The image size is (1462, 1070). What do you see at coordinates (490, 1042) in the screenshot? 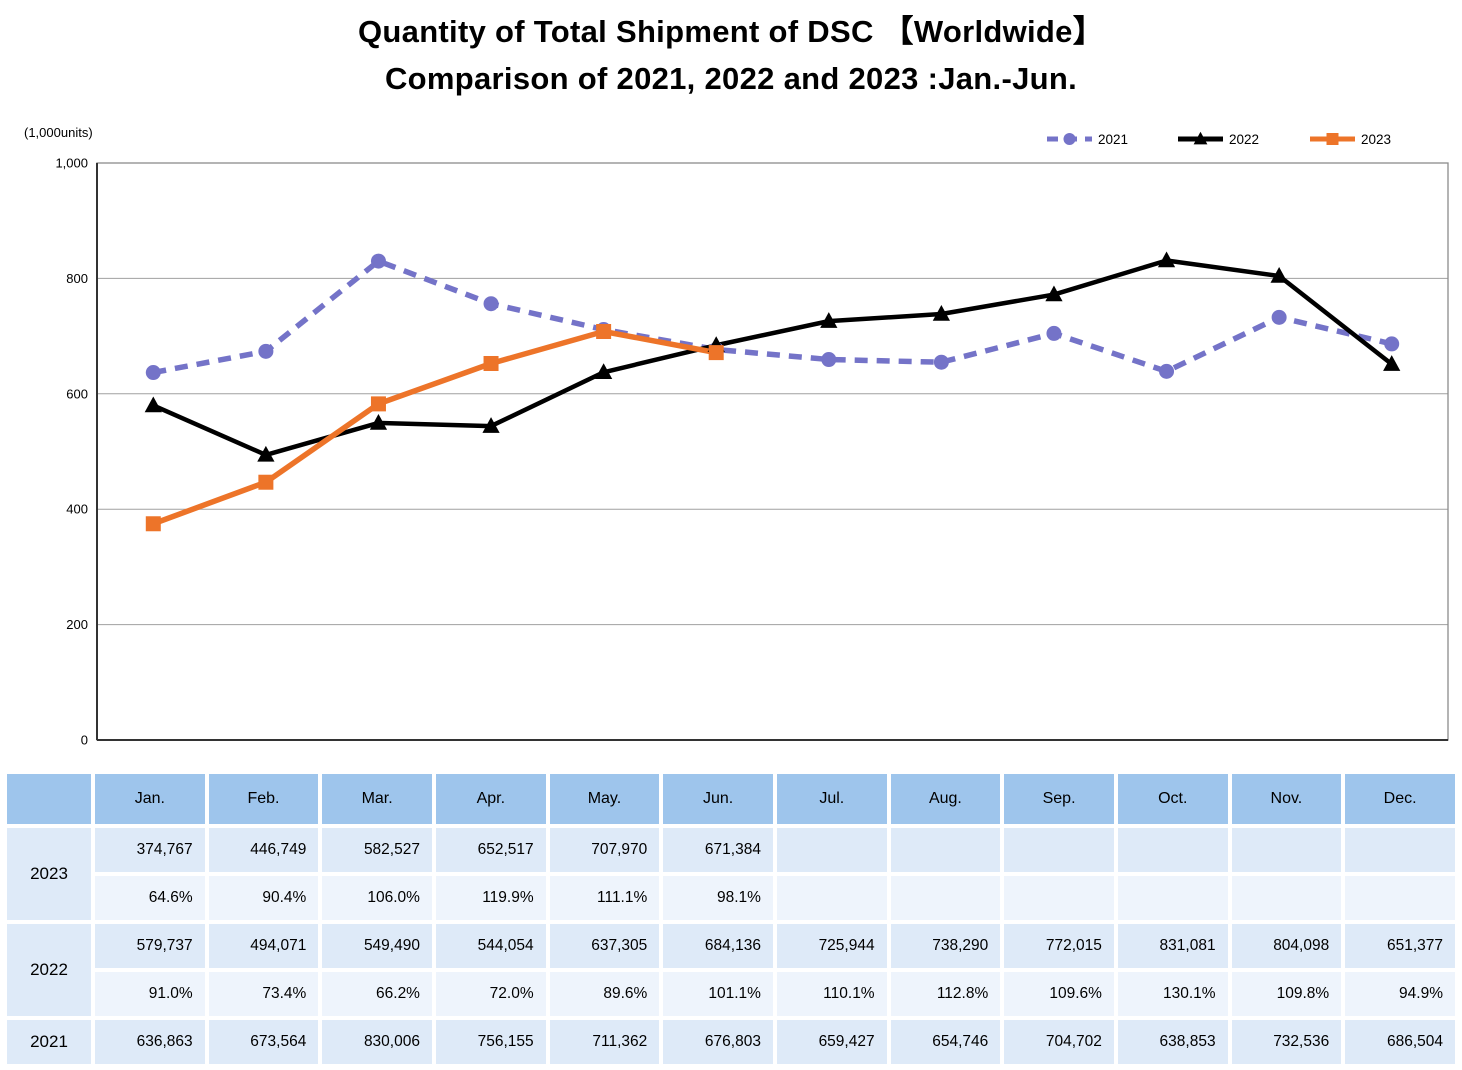
I see `shipment-value-cell: 756,155` at bounding box center [490, 1042].